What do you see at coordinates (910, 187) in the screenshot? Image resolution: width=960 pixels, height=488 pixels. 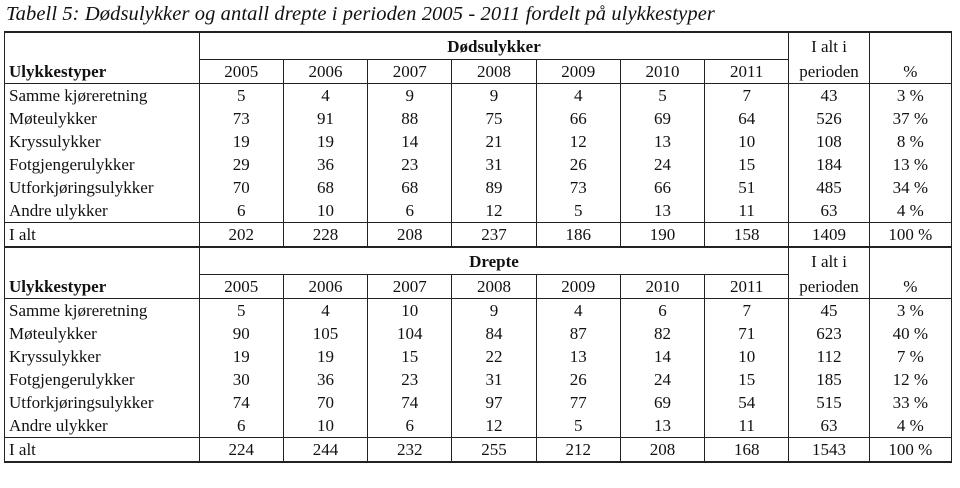 I see `percent-value: 34 %` at bounding box center [910, 187].